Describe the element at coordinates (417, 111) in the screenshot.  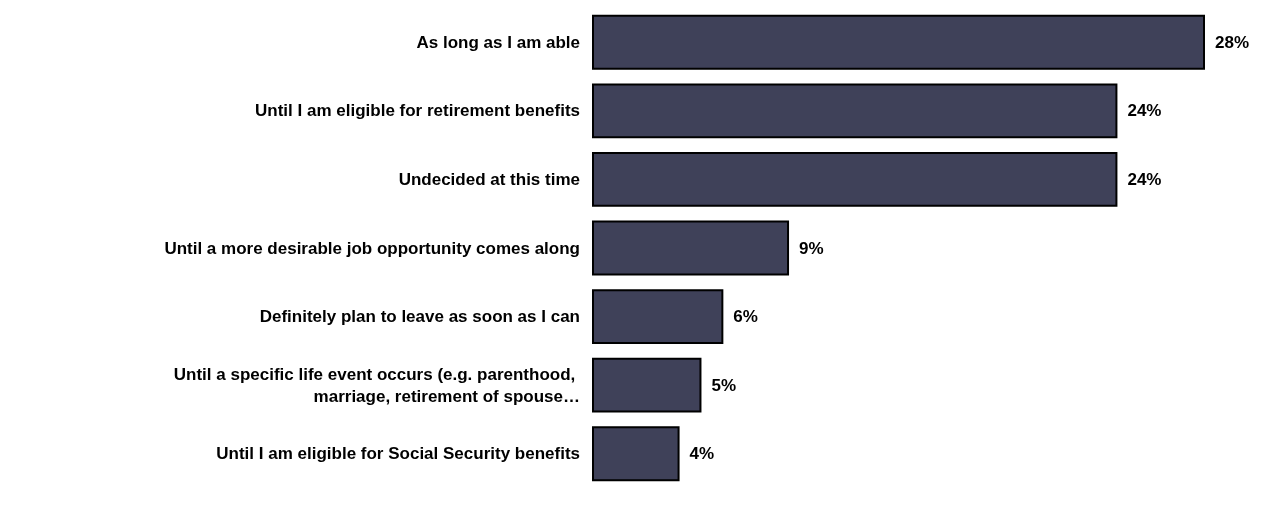
I see `y-tick-label: Until I am eligible for retirement benefits` at that location.